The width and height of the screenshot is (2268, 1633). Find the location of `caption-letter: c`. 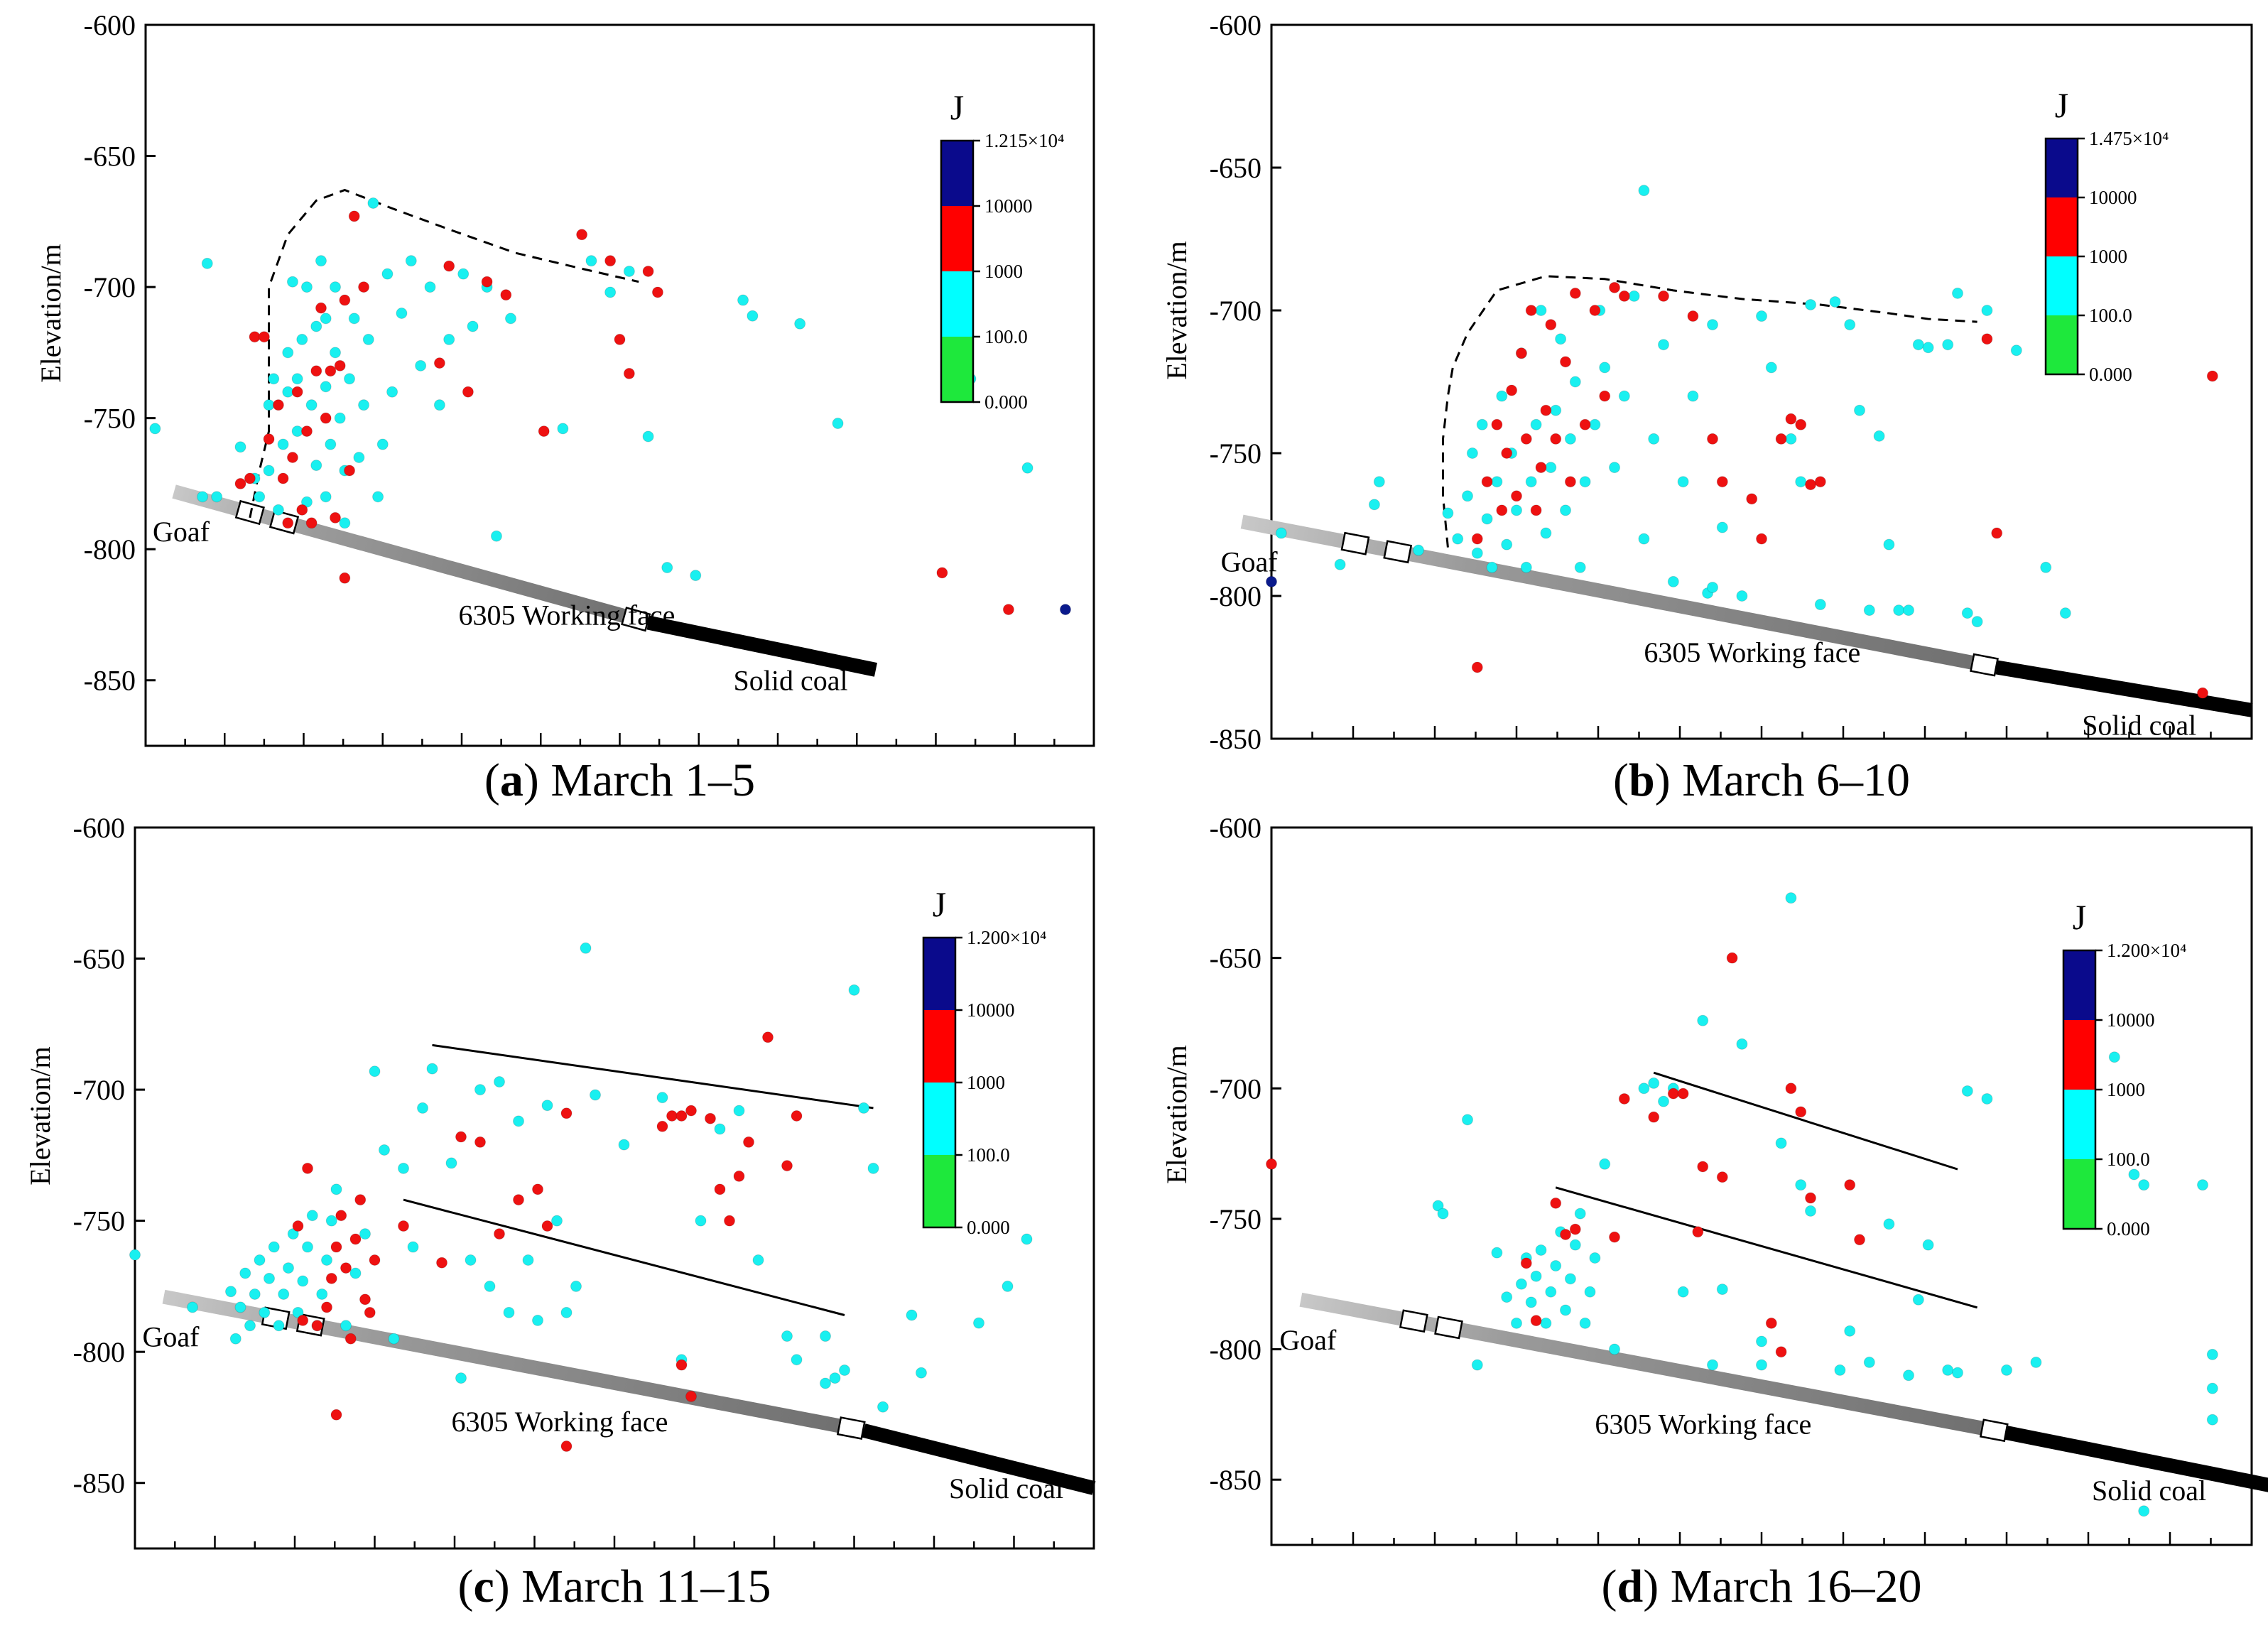

caption-letter: c is located at coordinates (483, 1586).